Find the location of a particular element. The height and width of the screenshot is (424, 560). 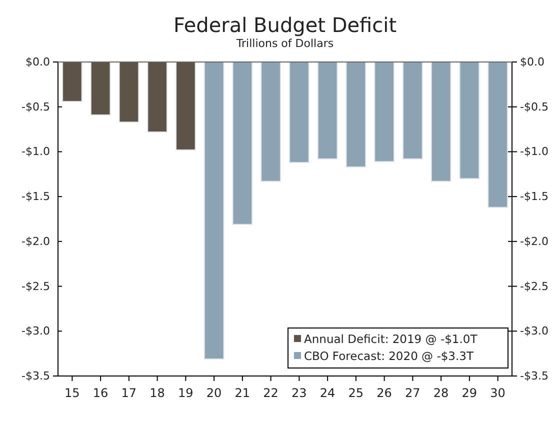

x-tick-label: 26 is located at coordinates (384, 393).